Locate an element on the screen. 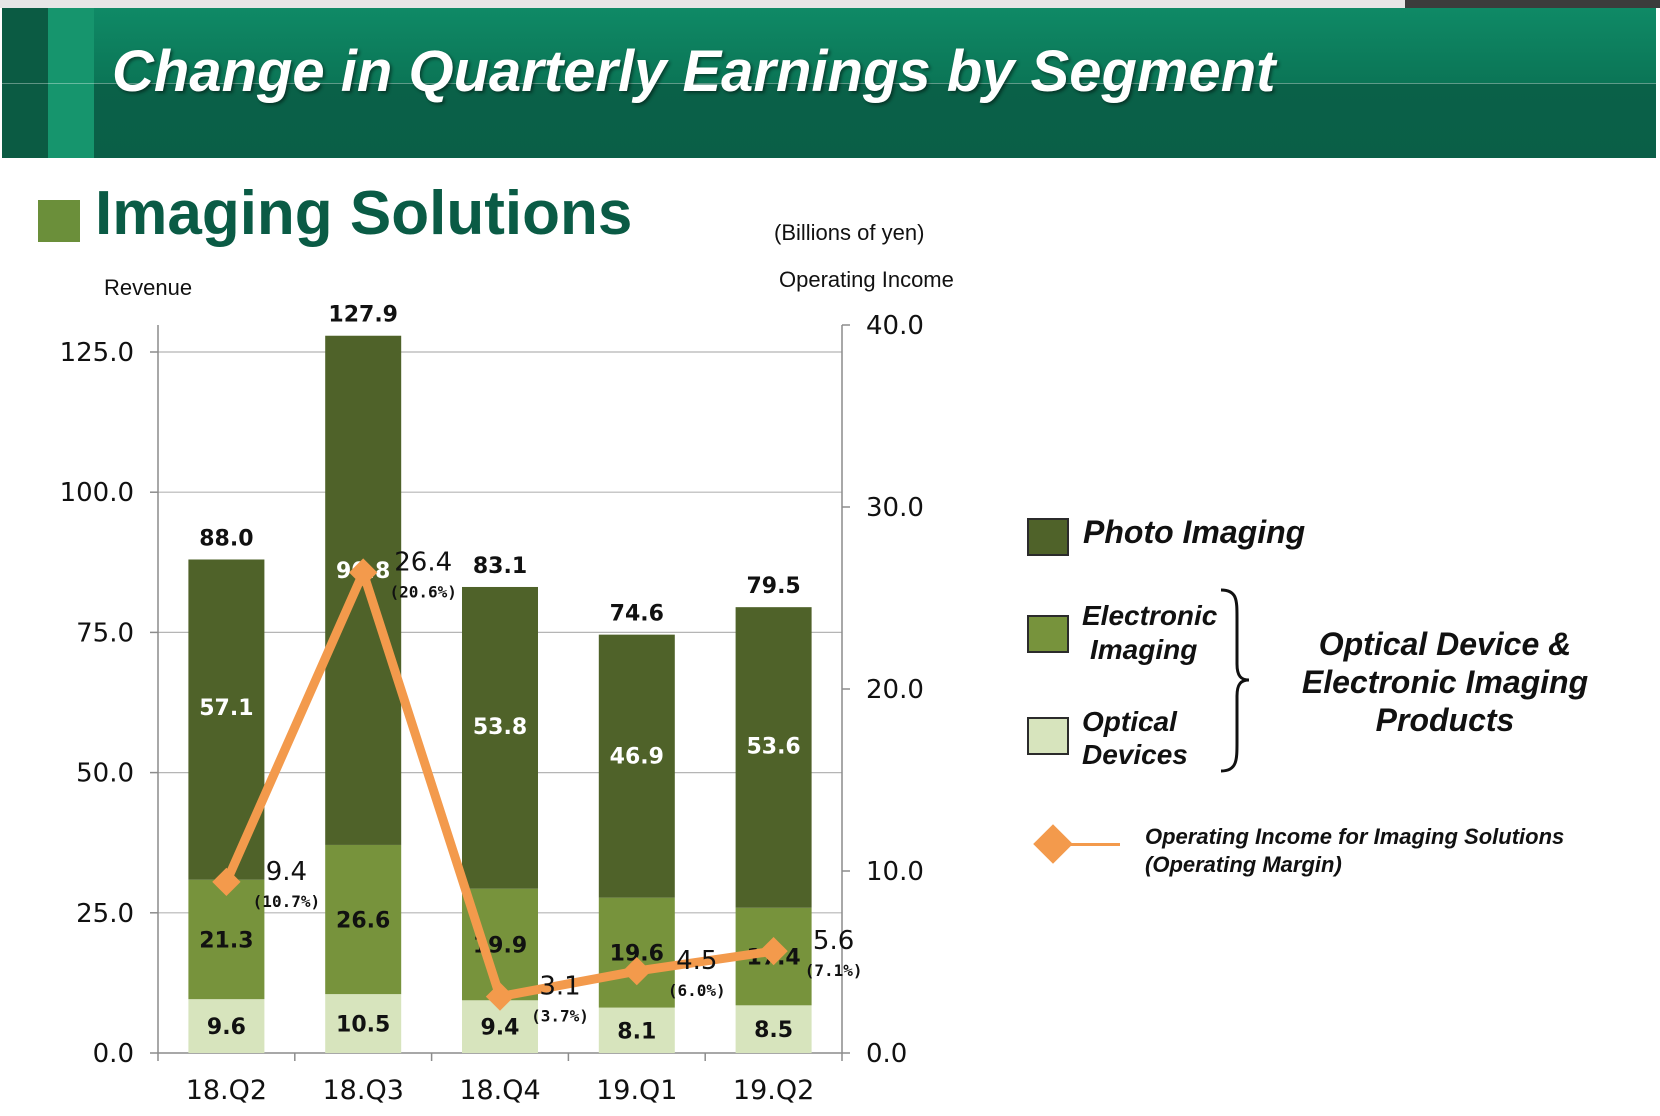  bar-value-label-photo-imaging: 53.8 is located at coordinates (500, 727).